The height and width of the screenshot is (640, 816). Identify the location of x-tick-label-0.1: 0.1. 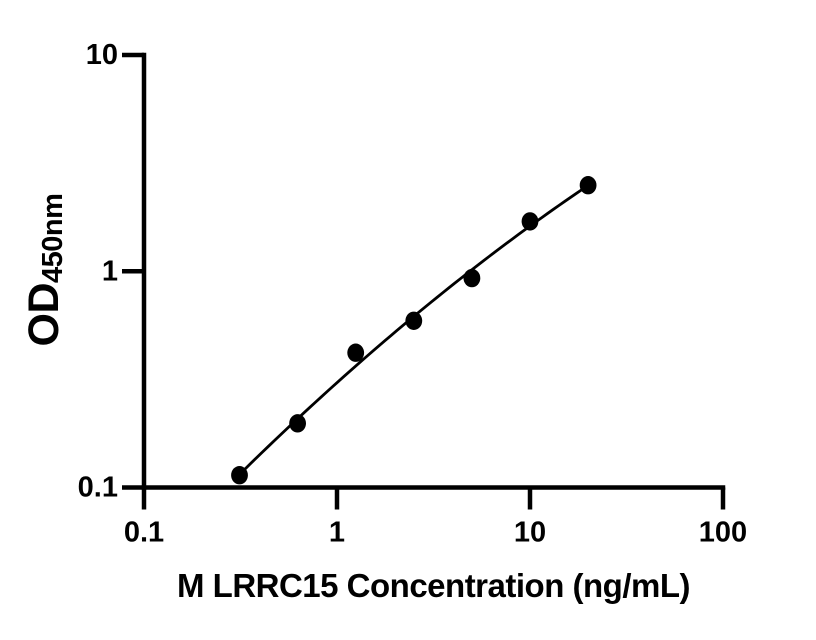
(144, 533).